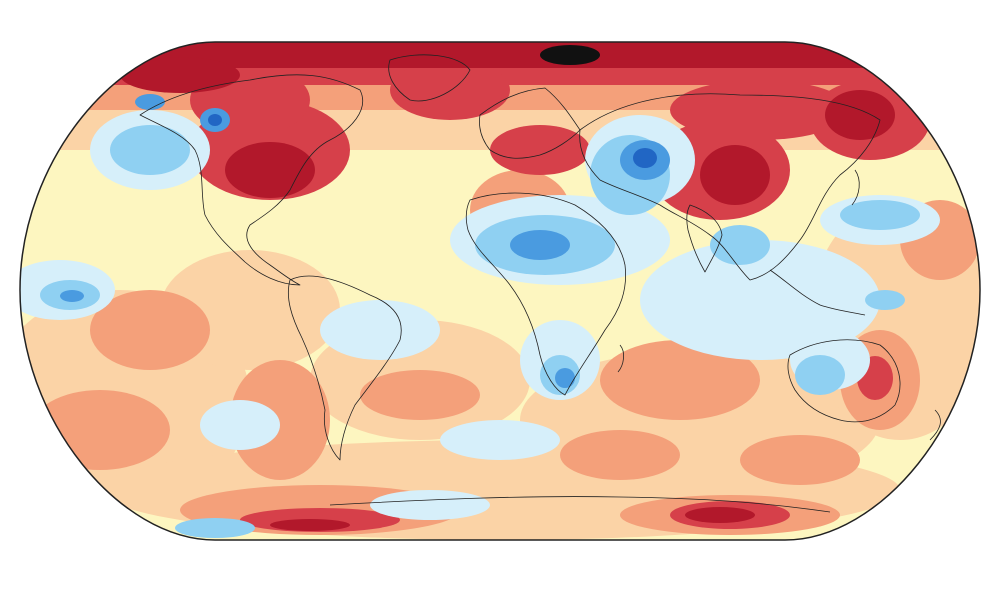 The image size is (1000, 600). Describe the element at coordinates (704, 238) in the screenshot. I see `india-outline` at that location.